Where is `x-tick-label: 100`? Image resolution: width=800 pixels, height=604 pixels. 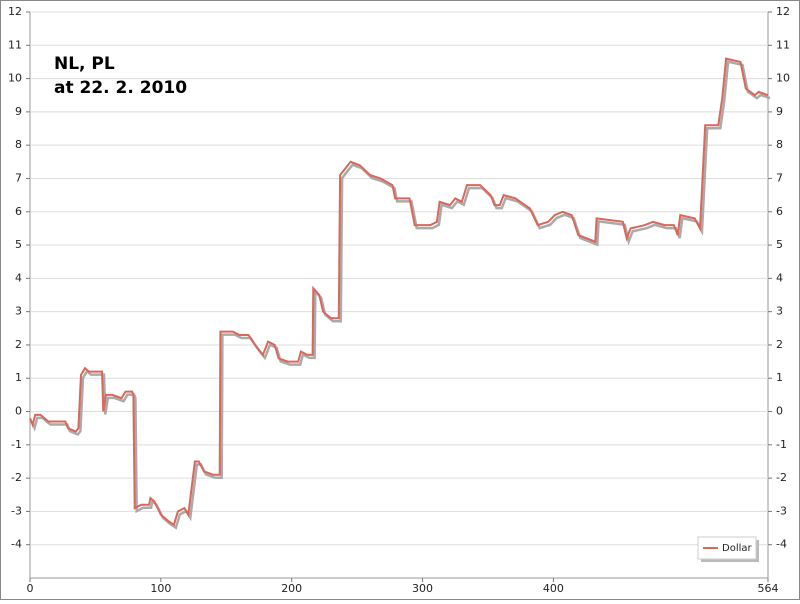
x-tick-label: 100 is located at coordinates (160, 588).